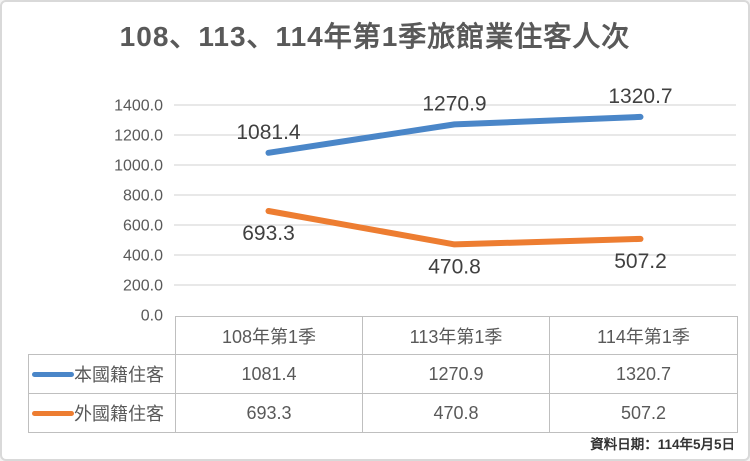 Image resolution: width=750 pixels, height=461 pixels. What do you see at coordinates (138, 106) in the screenshot?
I see `y-axis-tick-label: 1400.0` at bounding box center [138, 106].